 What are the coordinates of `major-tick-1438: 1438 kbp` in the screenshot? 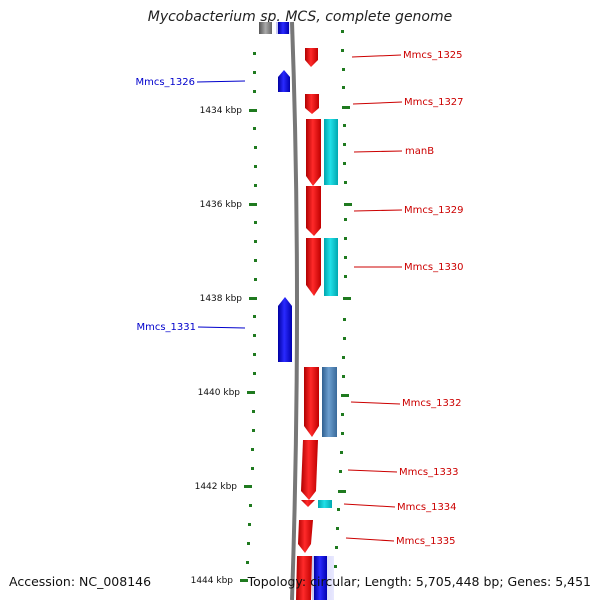 It's located at (228, 299).